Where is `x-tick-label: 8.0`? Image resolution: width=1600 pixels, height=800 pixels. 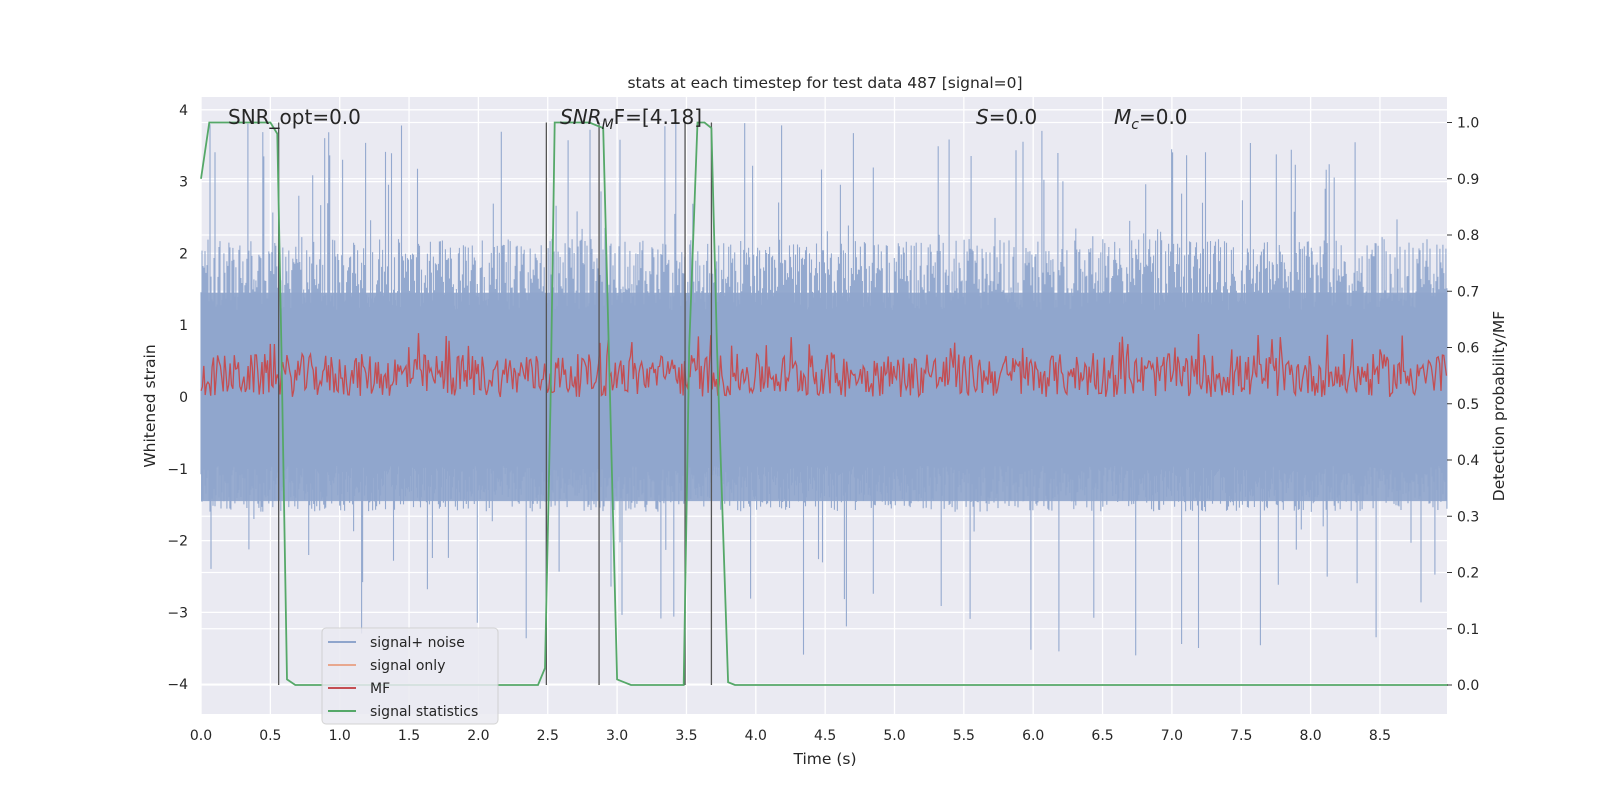
x-tick-label: 8.0 is located at coordinates (1310, 736).